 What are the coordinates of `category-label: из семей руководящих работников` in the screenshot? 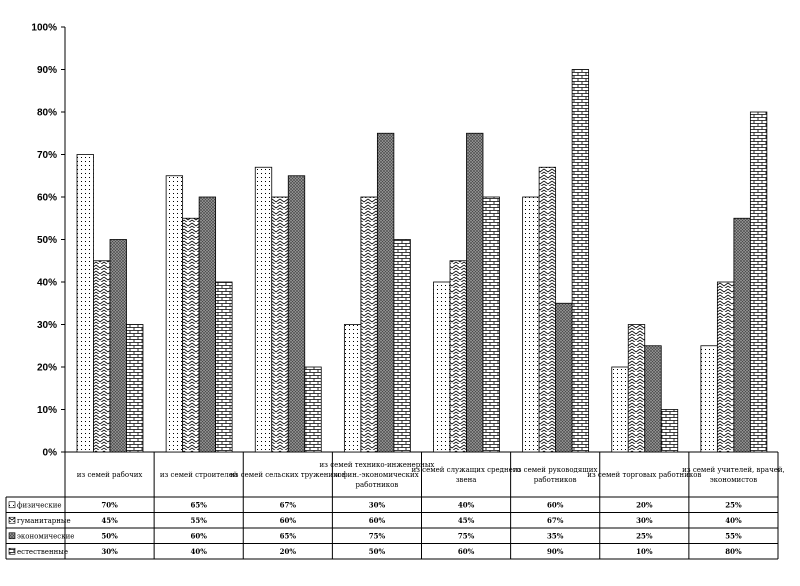 It's located at (555, 475).